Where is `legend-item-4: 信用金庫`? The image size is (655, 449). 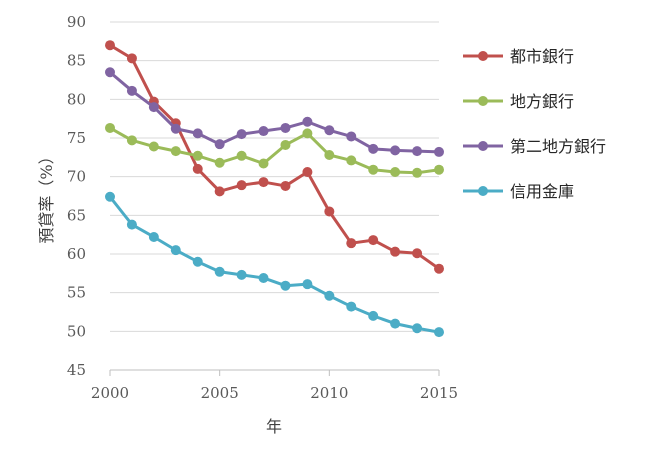
legend-item-4: 信用金庫 is located at coordinates (518, 191).